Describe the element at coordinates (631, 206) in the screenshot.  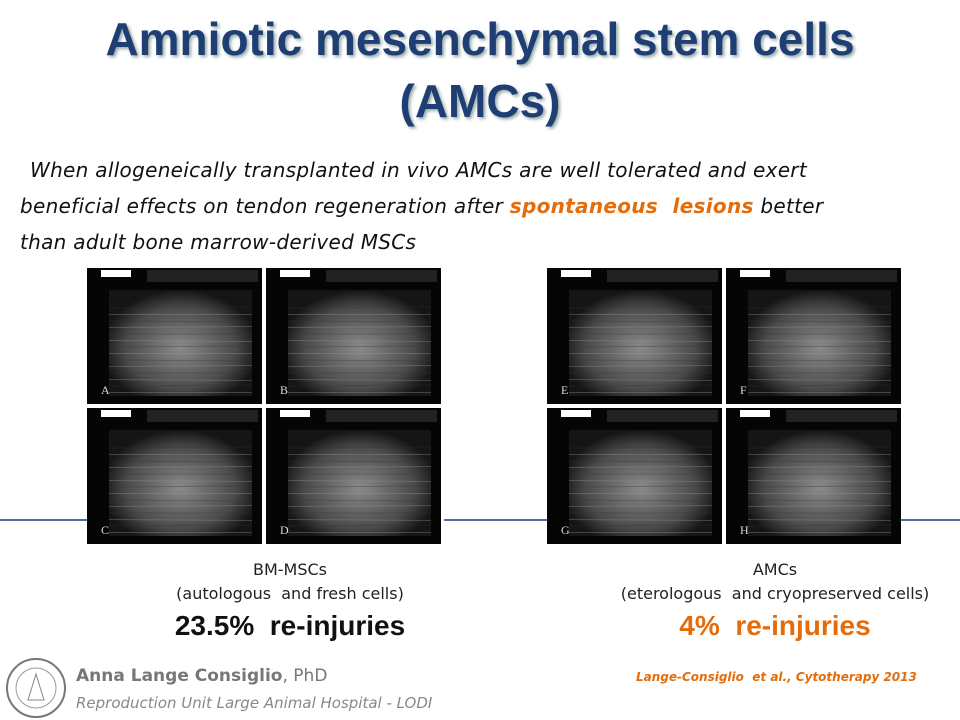
I see `highlight: spontaneous lesions` at that location.